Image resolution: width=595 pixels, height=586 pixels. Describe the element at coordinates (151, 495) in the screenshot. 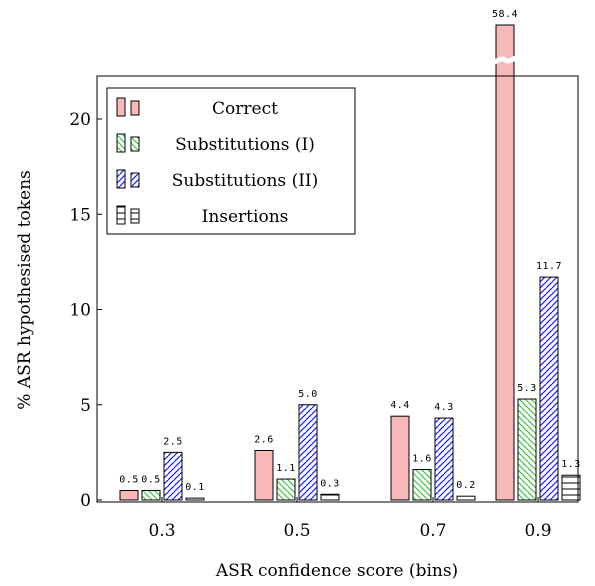

I see `bar-substitutions-i-0.3` at that location.